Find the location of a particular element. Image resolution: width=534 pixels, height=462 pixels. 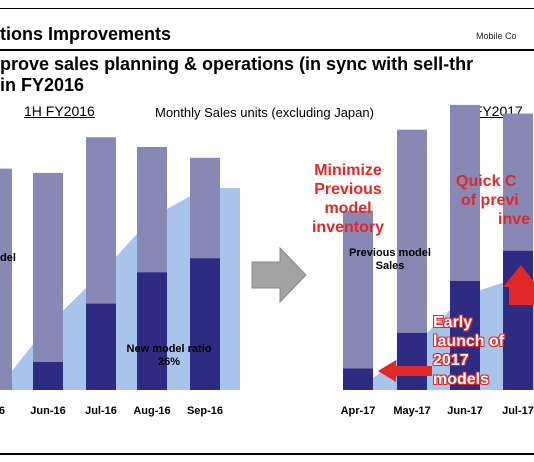

header-rule is located at coordinates (267, 50).